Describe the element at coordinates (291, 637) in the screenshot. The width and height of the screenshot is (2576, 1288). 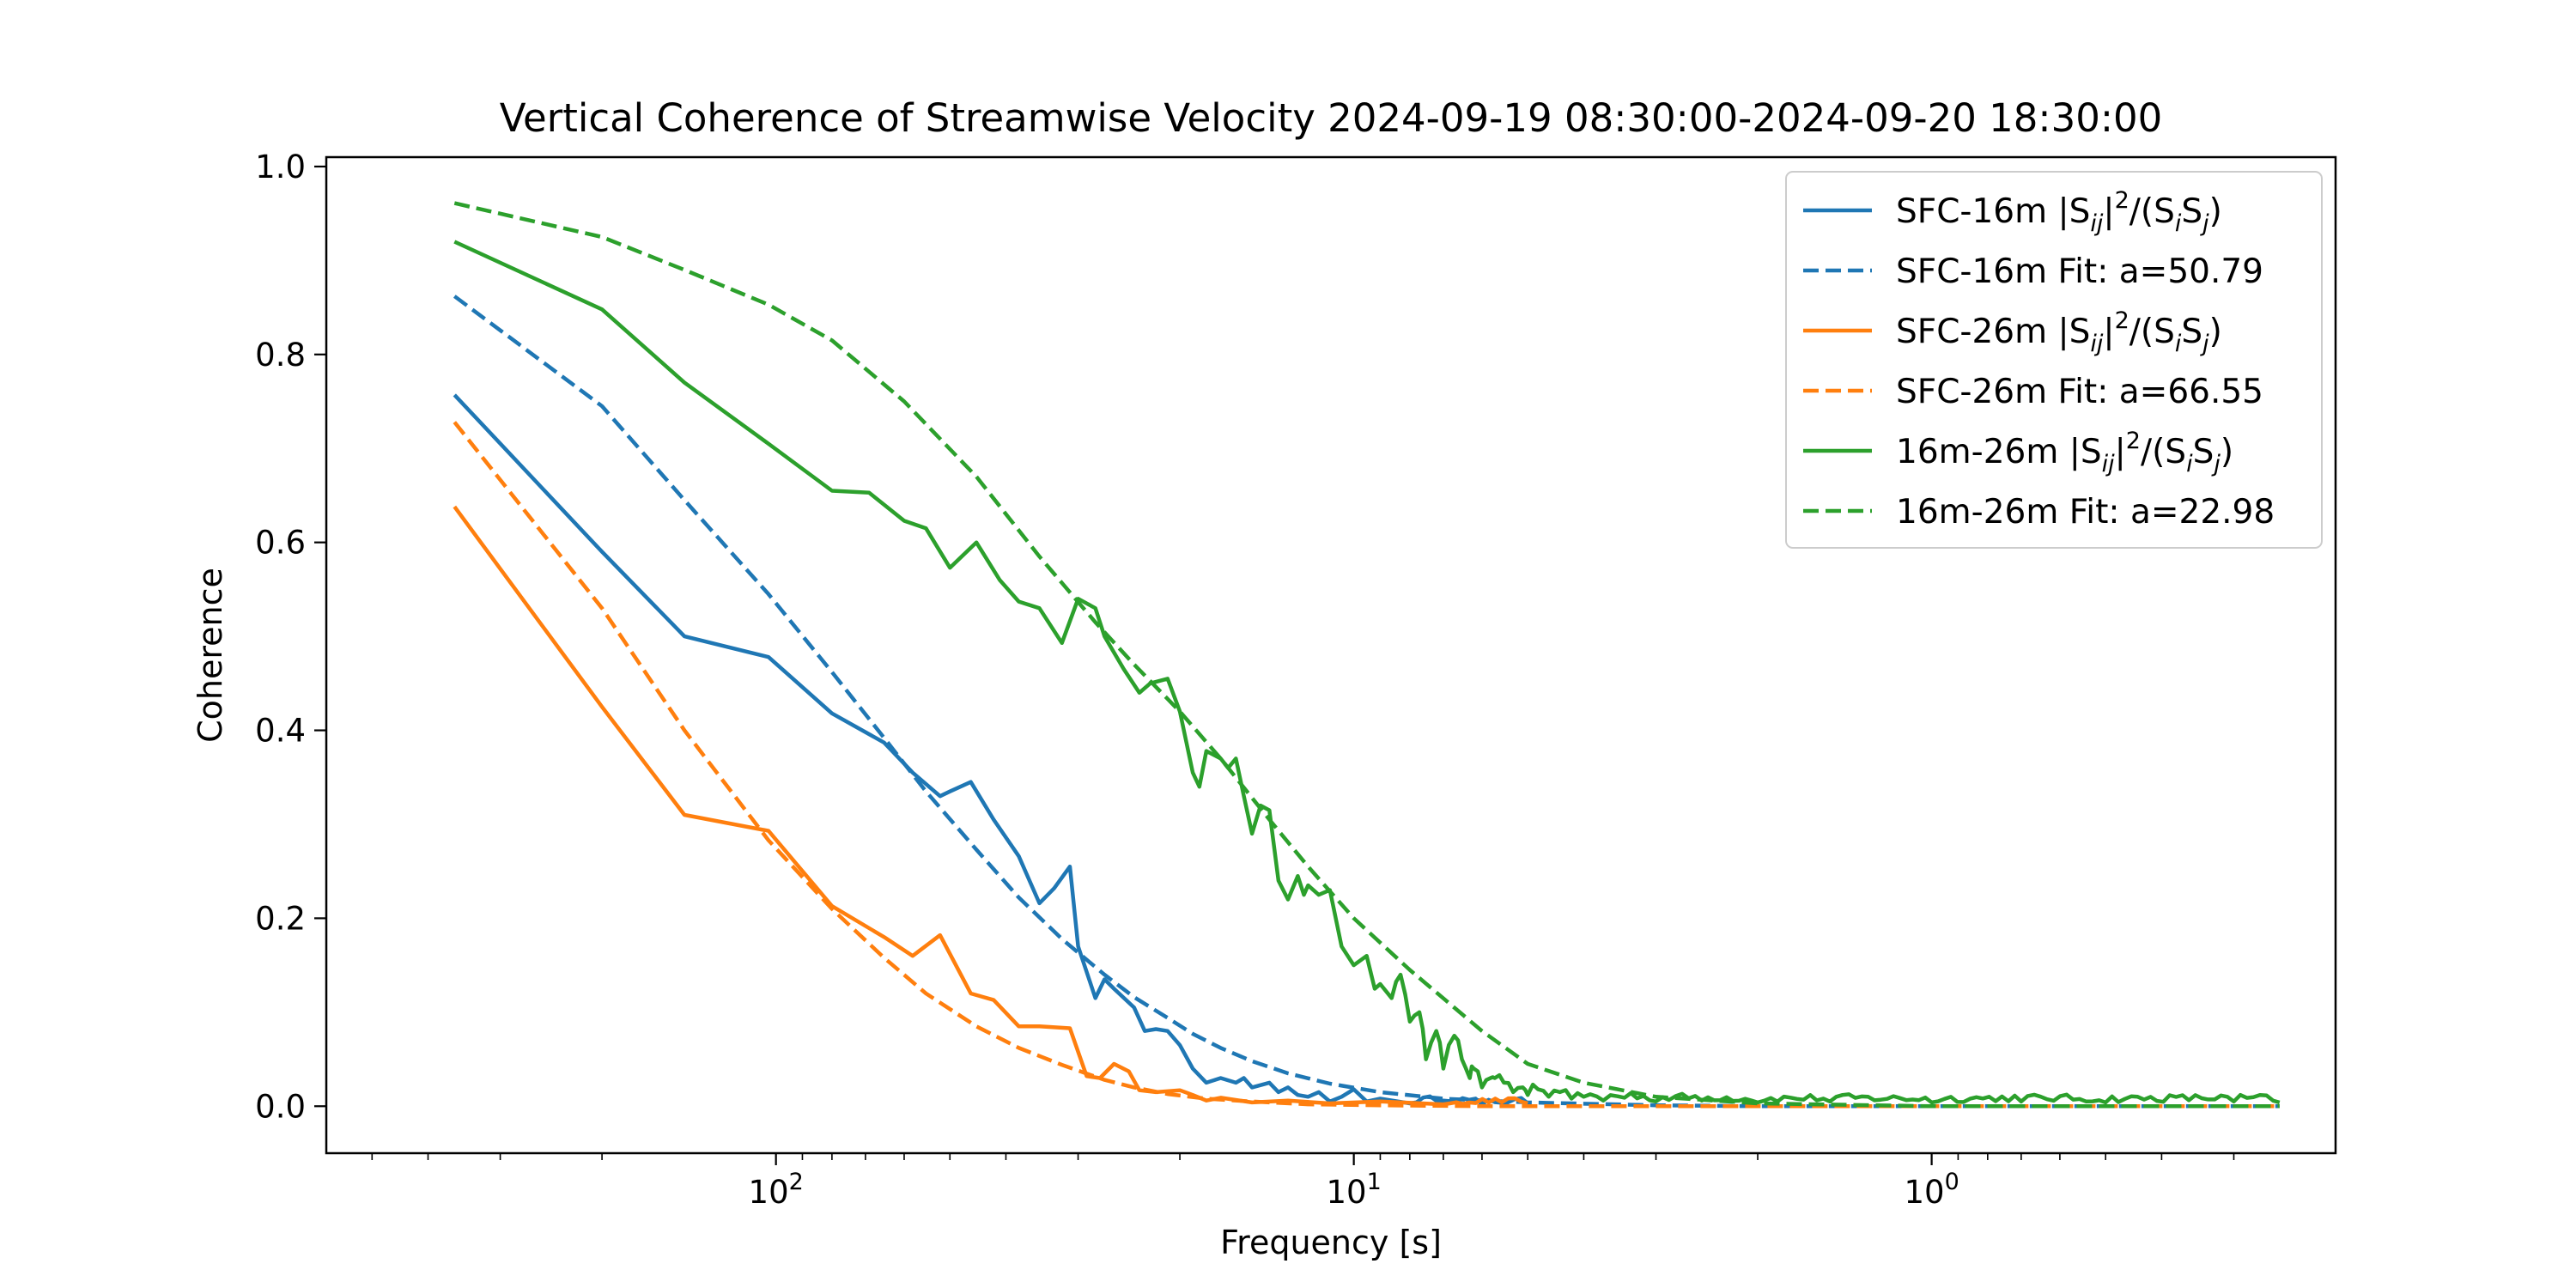
I see `y-axis-ticks: 0.0 0.2 0.4 0.6 0.8 1.0` at that location.